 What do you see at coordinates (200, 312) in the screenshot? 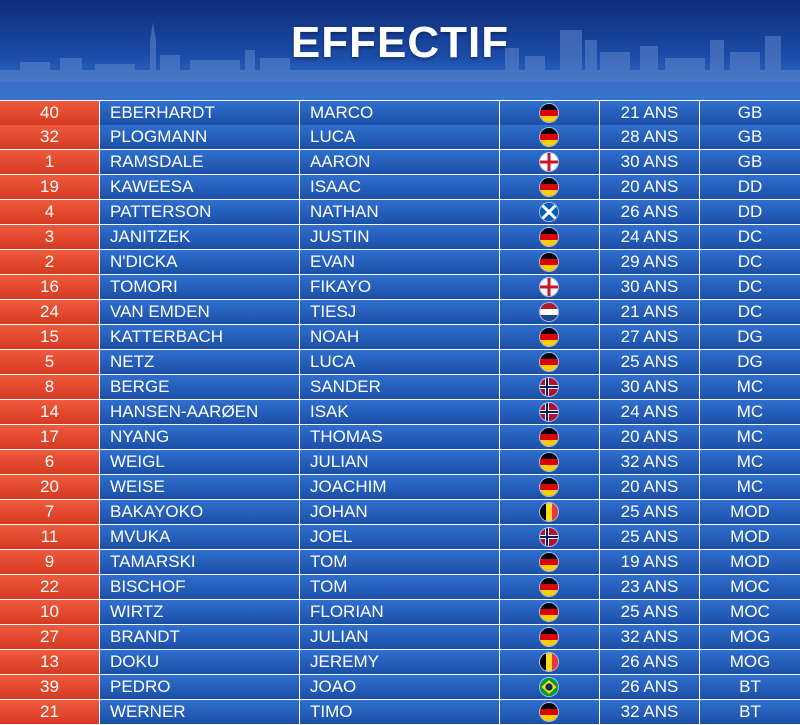
I see `player-last-name: VAN EMDEN` at bounding box center [200, 312].